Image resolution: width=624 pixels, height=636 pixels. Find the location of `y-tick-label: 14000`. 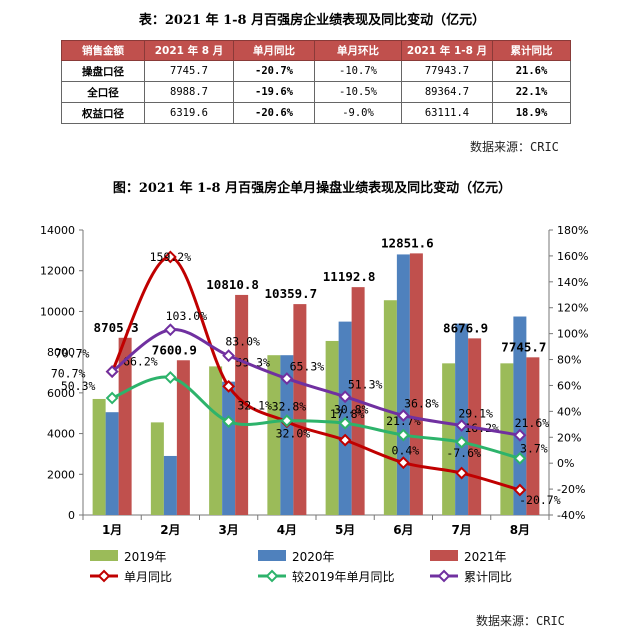

y-tick-label: 14000 is located at coordinates (57, 230).